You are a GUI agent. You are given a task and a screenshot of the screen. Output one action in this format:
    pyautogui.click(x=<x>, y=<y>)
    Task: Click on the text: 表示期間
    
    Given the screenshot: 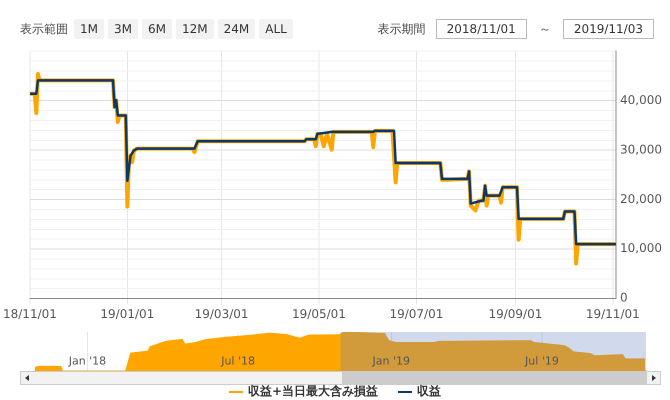 What is the action you would take?
    pyautogui.click(x=402, y=29)
    